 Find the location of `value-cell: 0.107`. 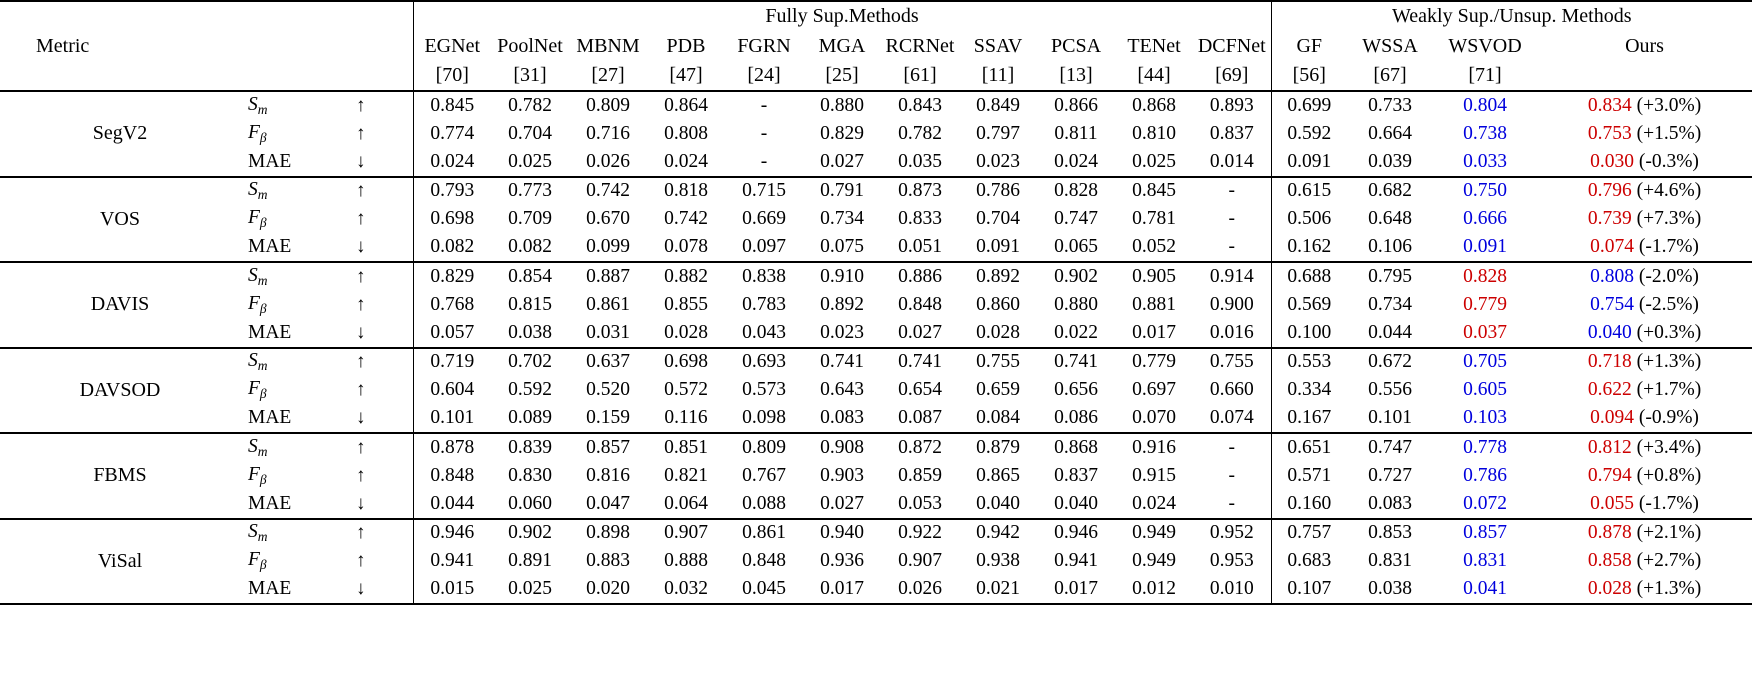

value-cell: 0.107 is located at coordinates (1309, 589).